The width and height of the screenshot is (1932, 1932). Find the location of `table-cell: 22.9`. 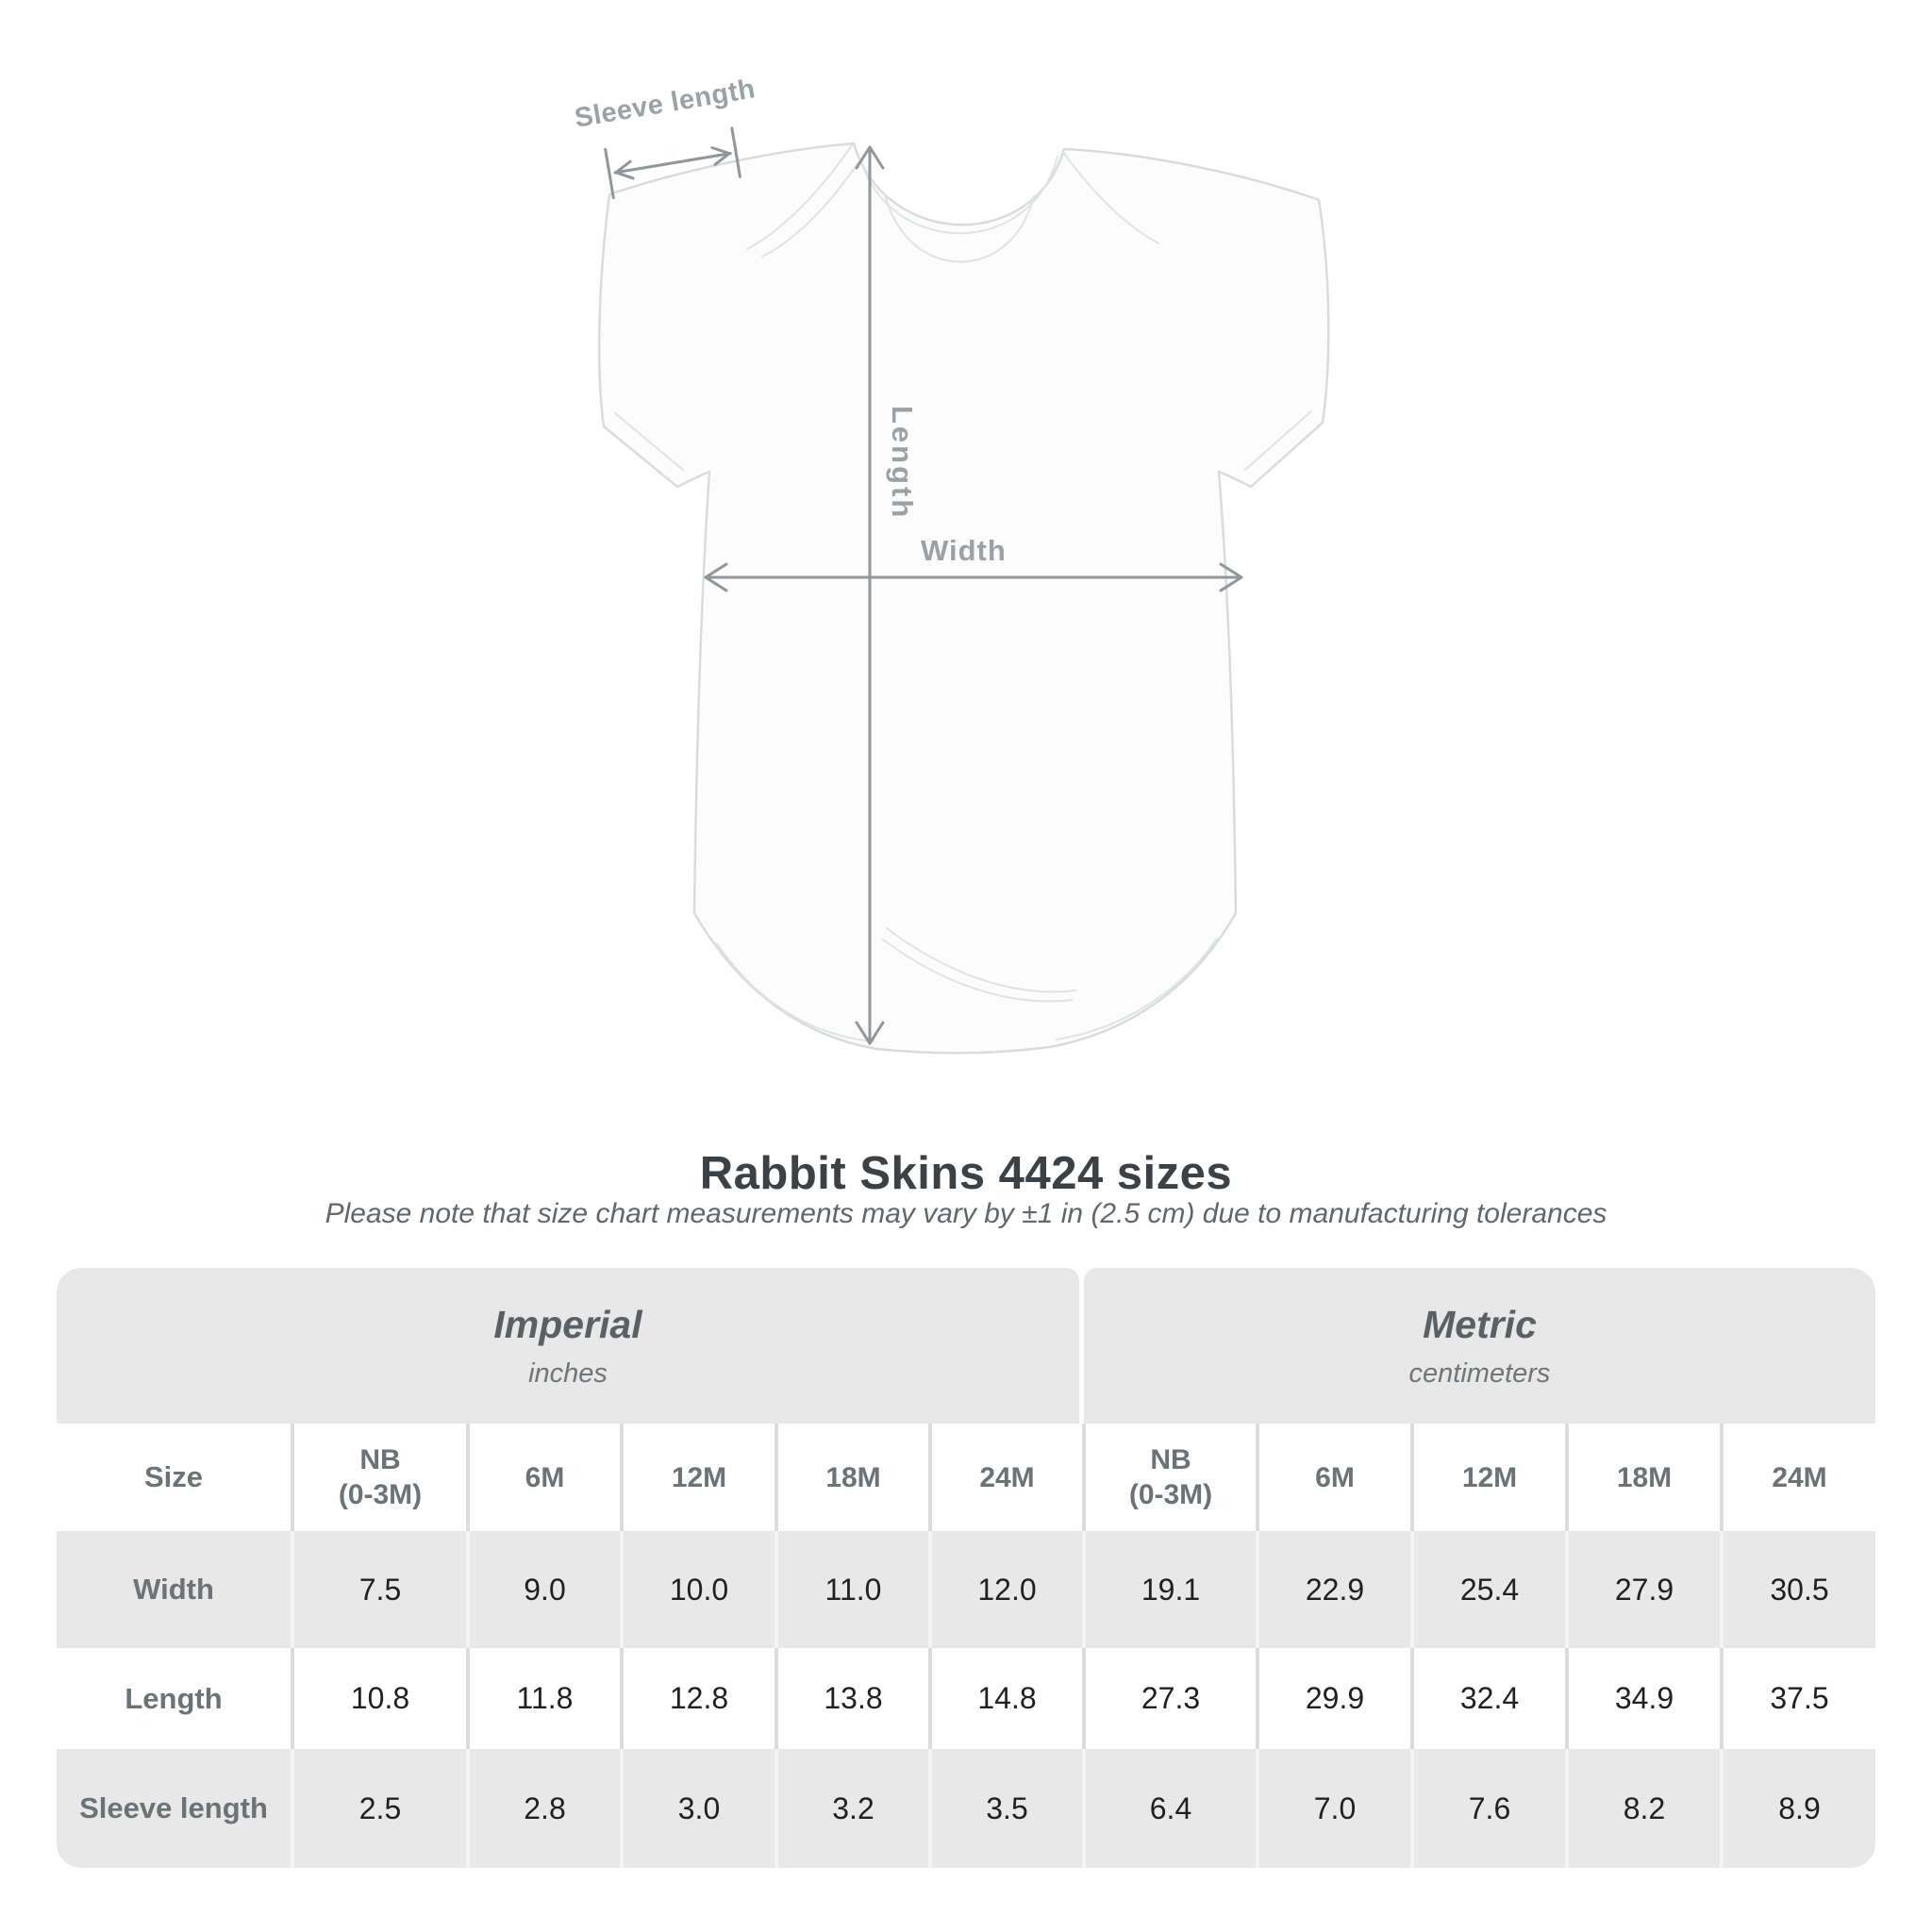

table-cell: 22.9 is located at coordinates (1333, 1589).